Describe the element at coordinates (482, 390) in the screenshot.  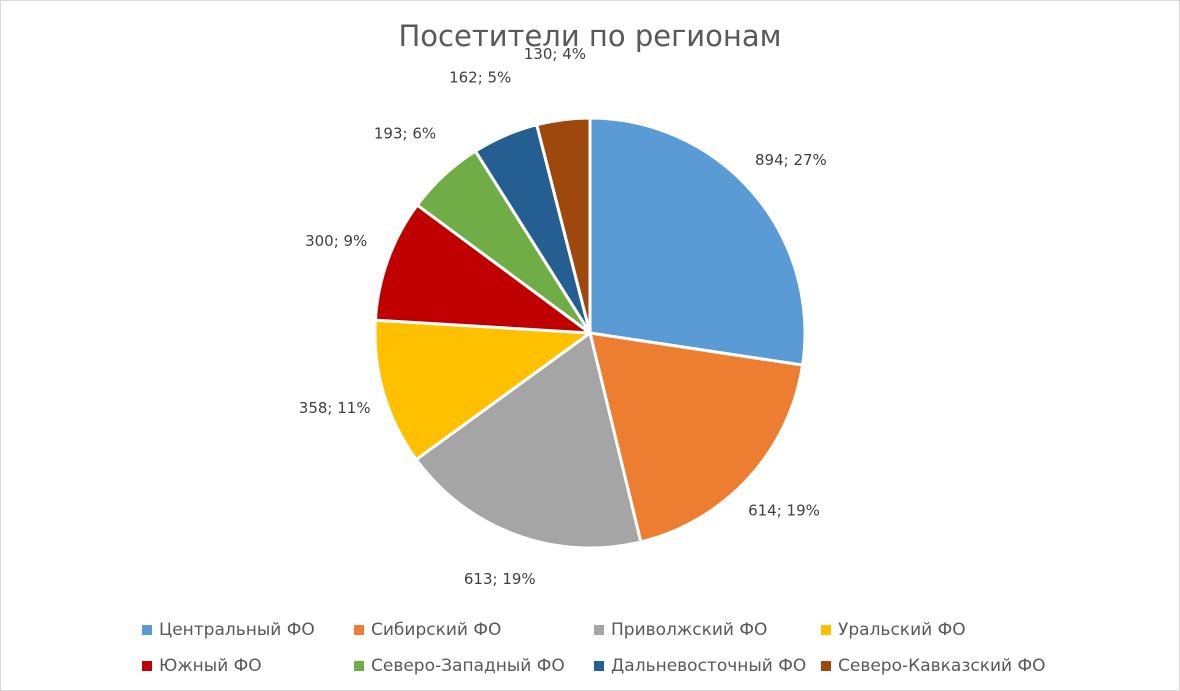
I see `pie-slice-uralsky` at that location.